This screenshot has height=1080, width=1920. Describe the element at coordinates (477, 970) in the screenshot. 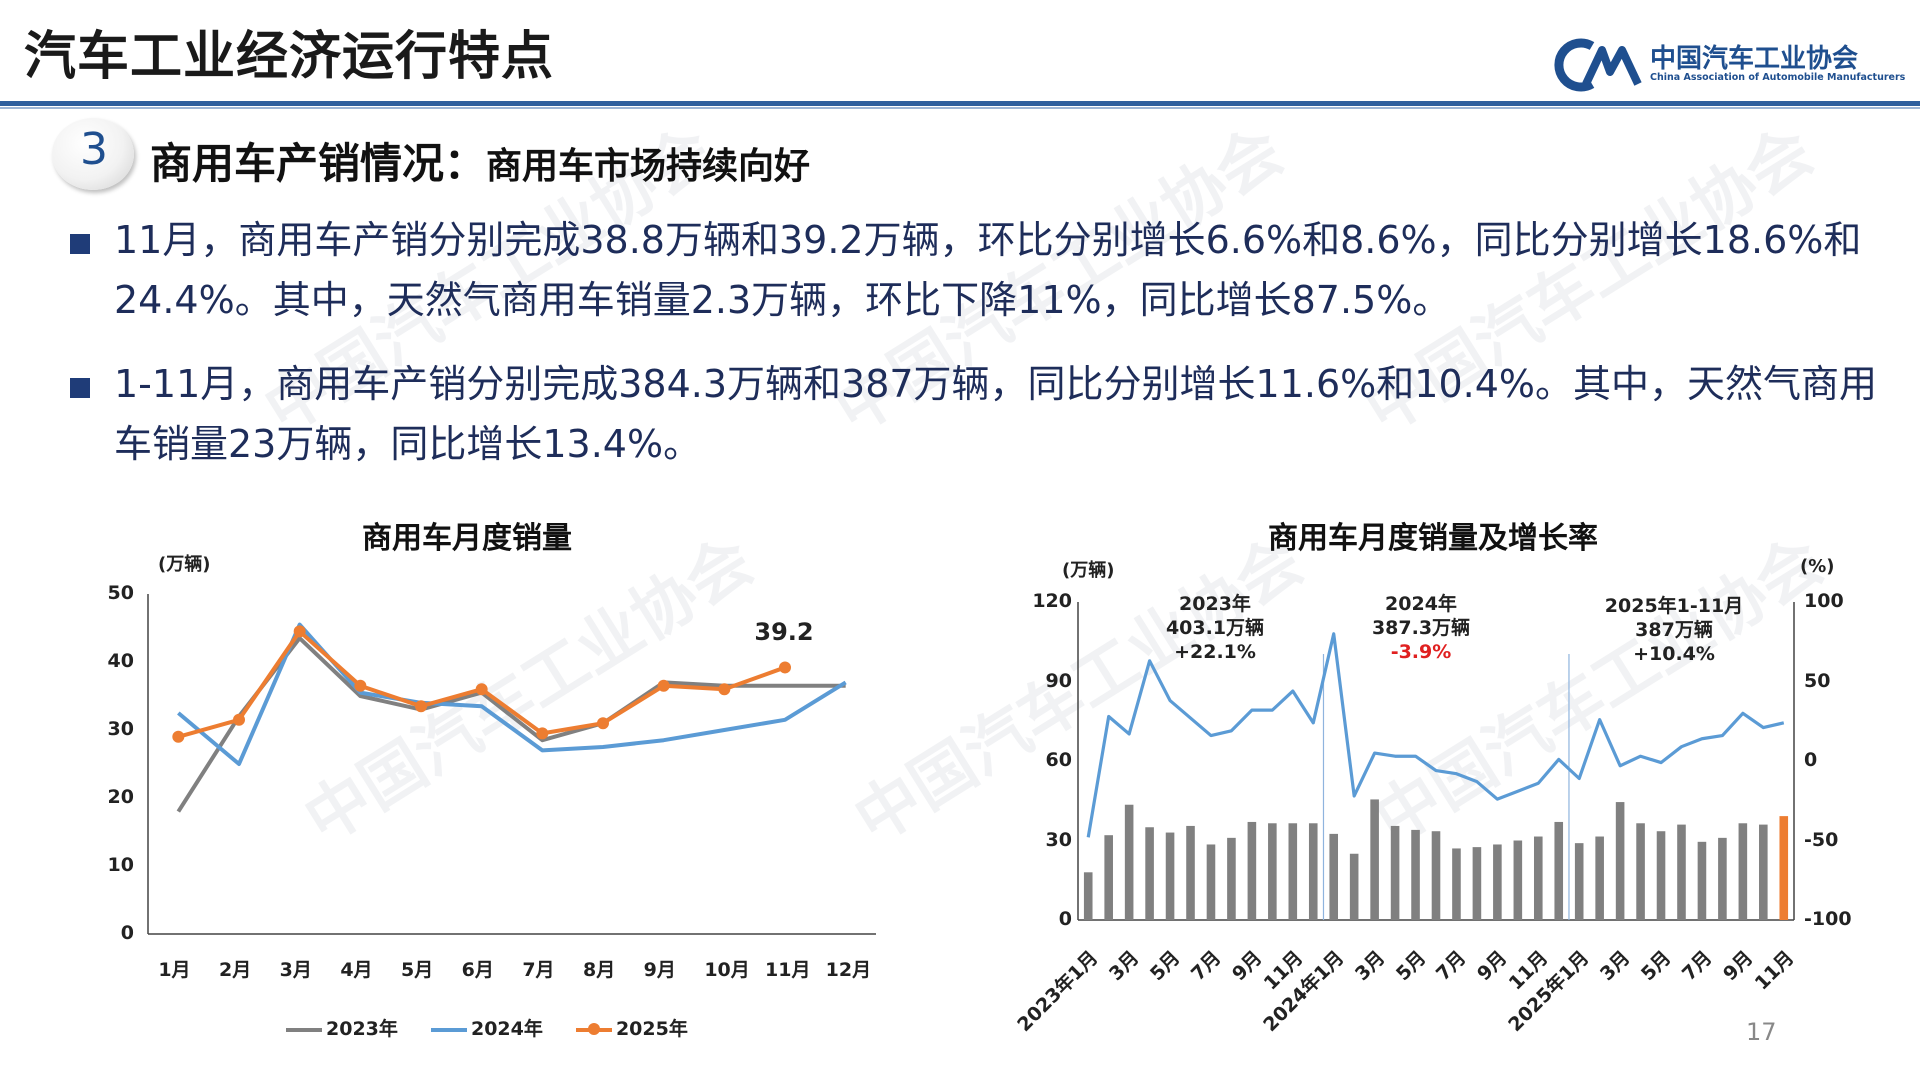

I see `x-tick-label: 6月` at that location.